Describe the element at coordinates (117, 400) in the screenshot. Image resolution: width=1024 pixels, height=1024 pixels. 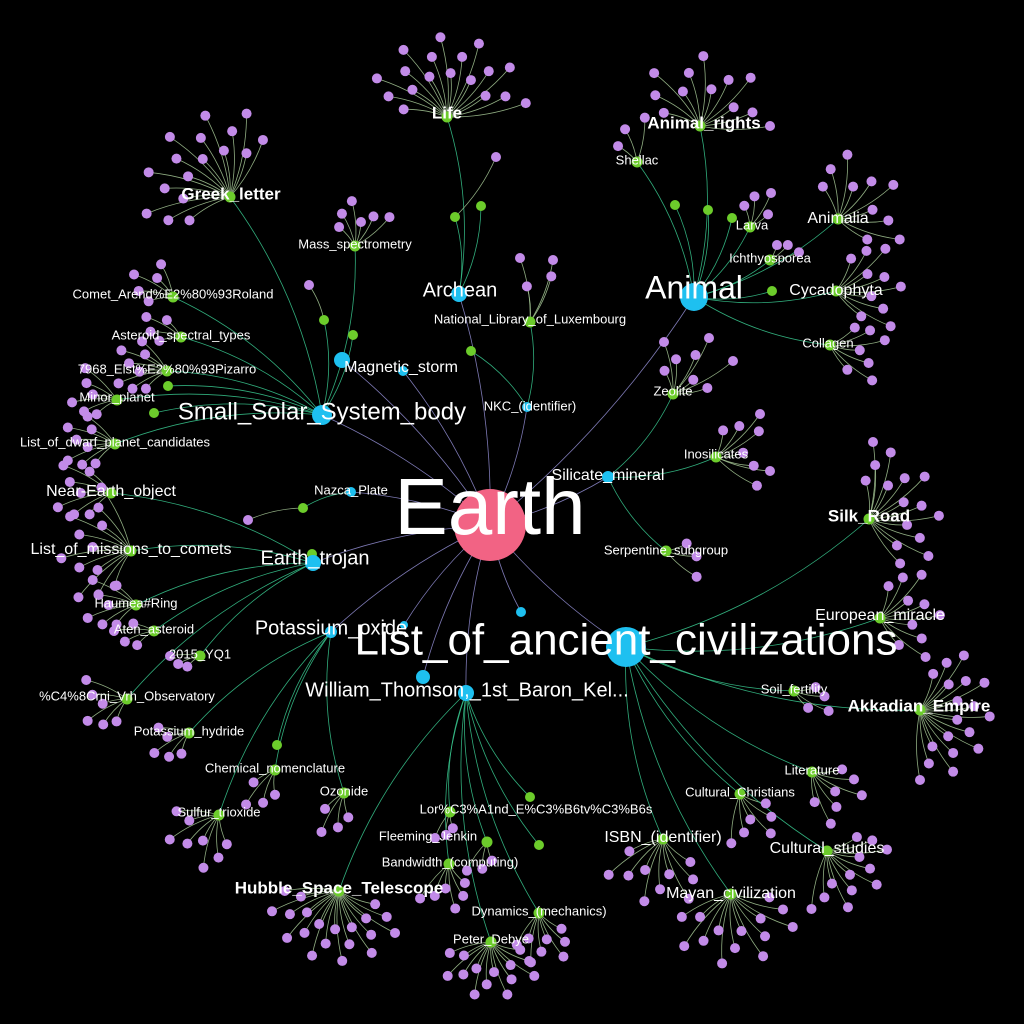
I see `category-node-minor` at that location.